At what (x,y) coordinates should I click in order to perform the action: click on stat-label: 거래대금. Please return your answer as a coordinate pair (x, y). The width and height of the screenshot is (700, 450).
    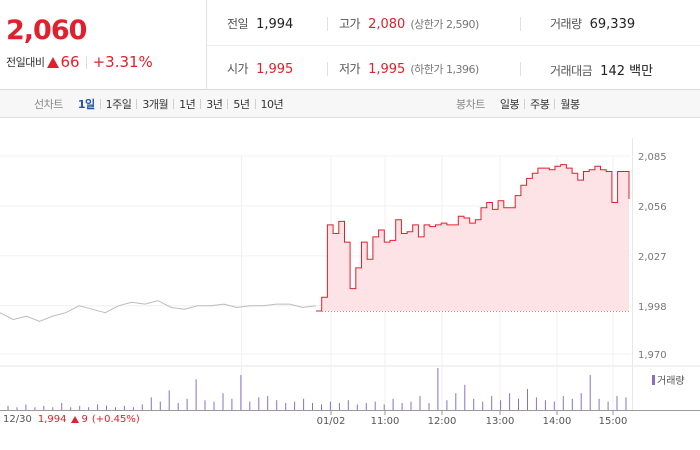
    Looking at the image, I should click on (571, 71).